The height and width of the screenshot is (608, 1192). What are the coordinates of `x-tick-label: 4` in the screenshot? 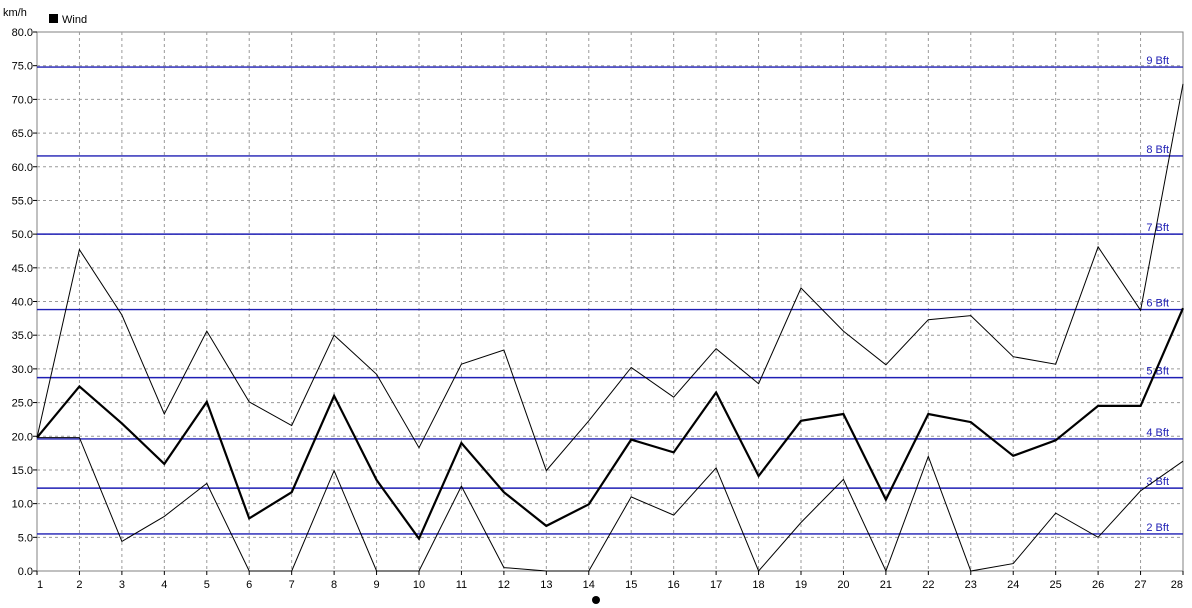 It's located at (164, 585).